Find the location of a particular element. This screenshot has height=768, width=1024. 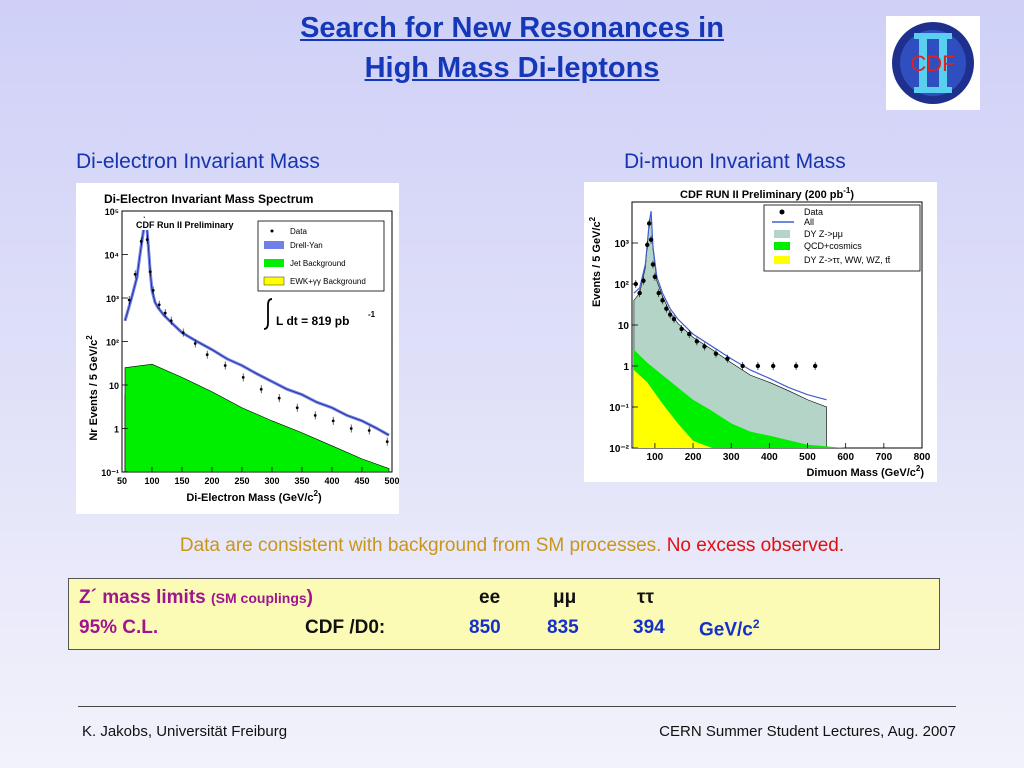

x-axis-title: Di-Electron Mass (GeV/c2) is located at coordinates (254, 496).